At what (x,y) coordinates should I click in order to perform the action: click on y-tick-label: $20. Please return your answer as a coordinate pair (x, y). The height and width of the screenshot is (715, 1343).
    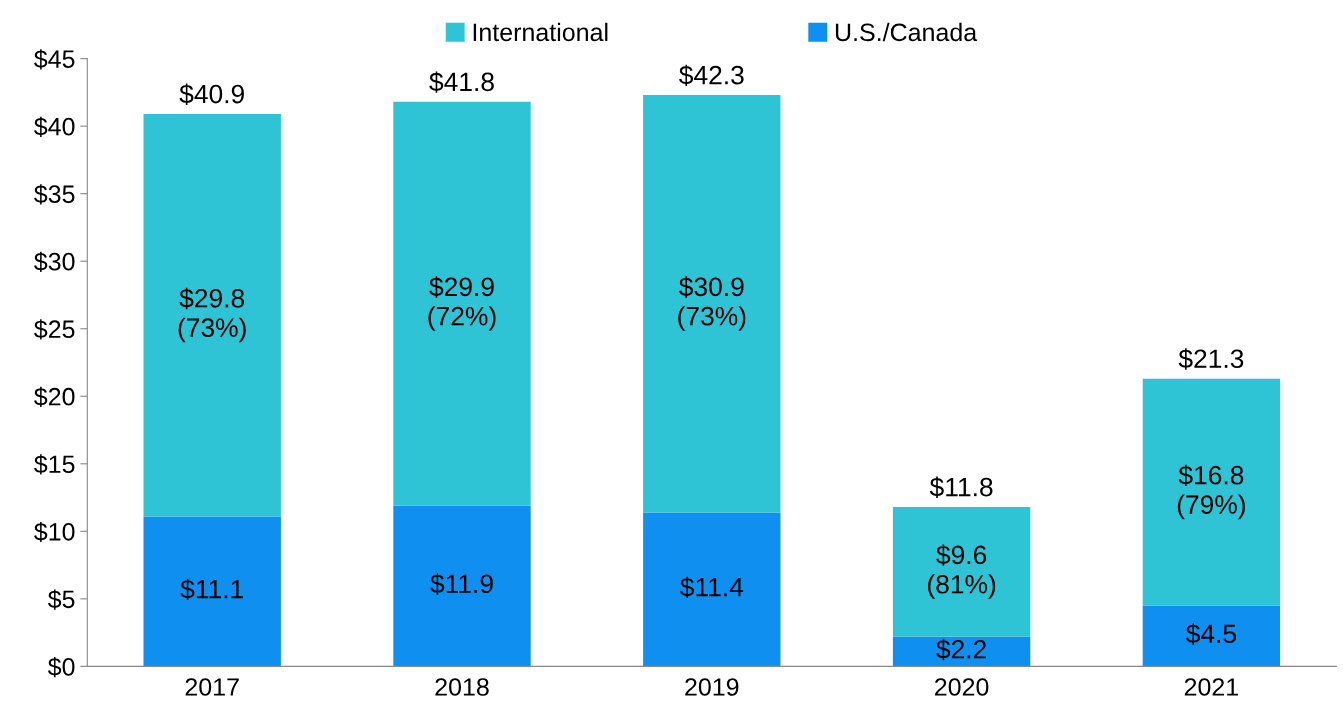
    Looking at the image, I should click on (54, 397).